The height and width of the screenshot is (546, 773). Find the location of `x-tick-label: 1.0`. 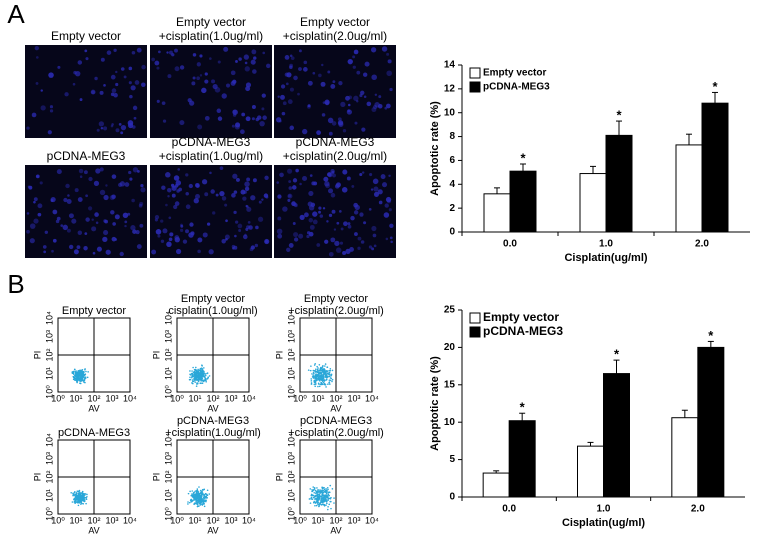

x-tick-label: 1.0 is located at coordinates (604, 509).